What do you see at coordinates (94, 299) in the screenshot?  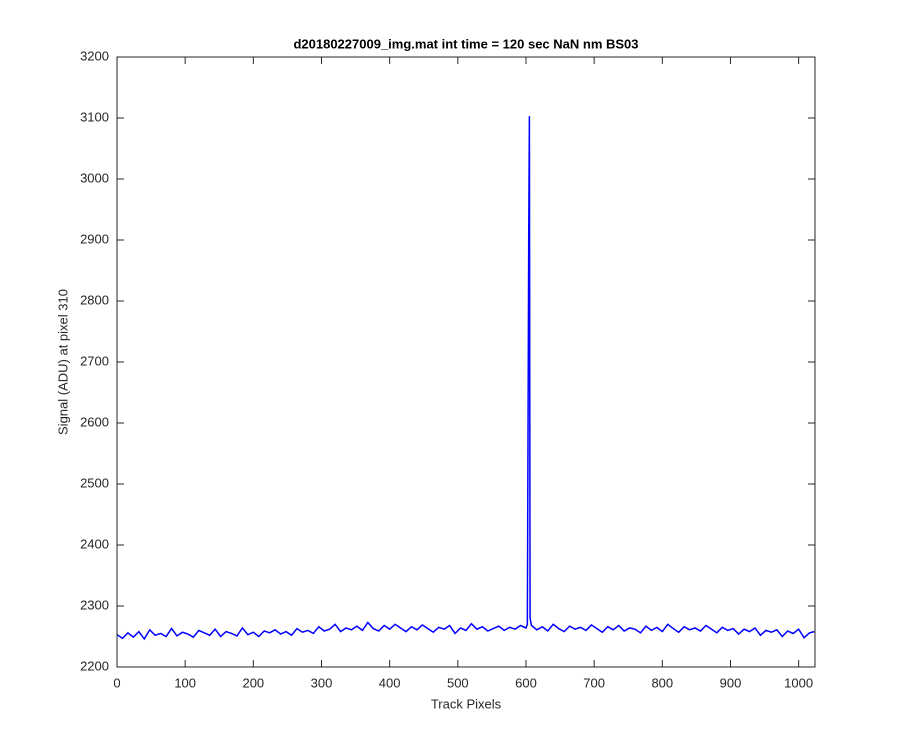 I see `y-tick-label: 2800` at bounding box center [94, 299].